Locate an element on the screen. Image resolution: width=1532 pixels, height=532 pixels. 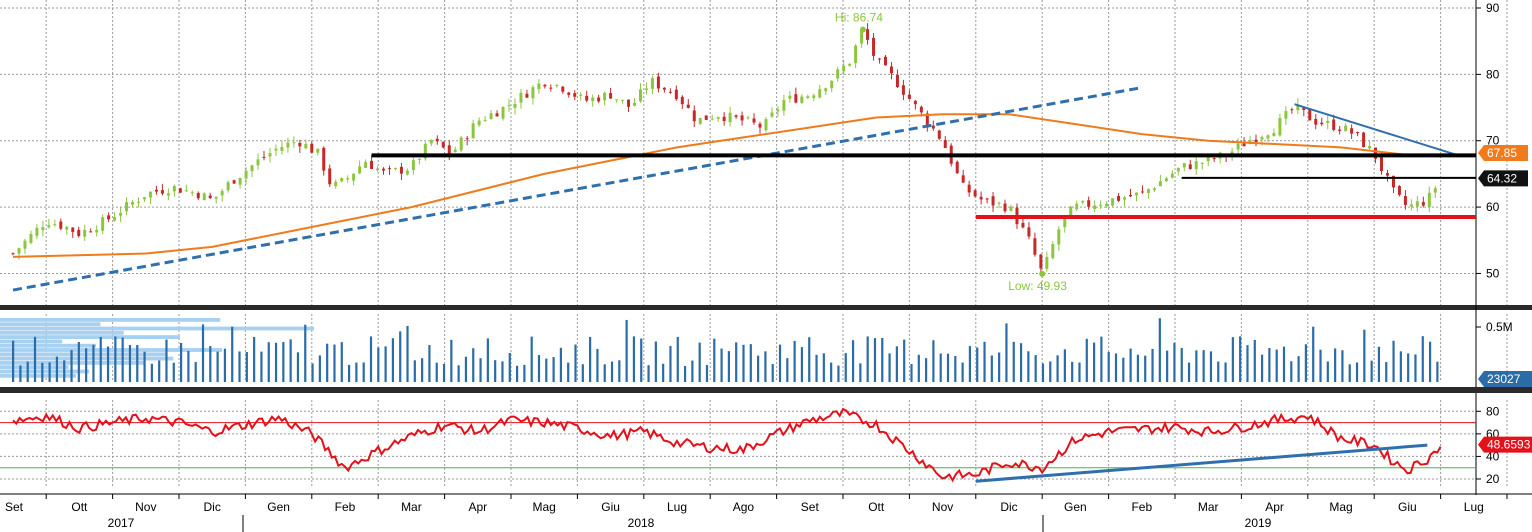
ma-value-tag-bg is located at coordinates (1503, 152).